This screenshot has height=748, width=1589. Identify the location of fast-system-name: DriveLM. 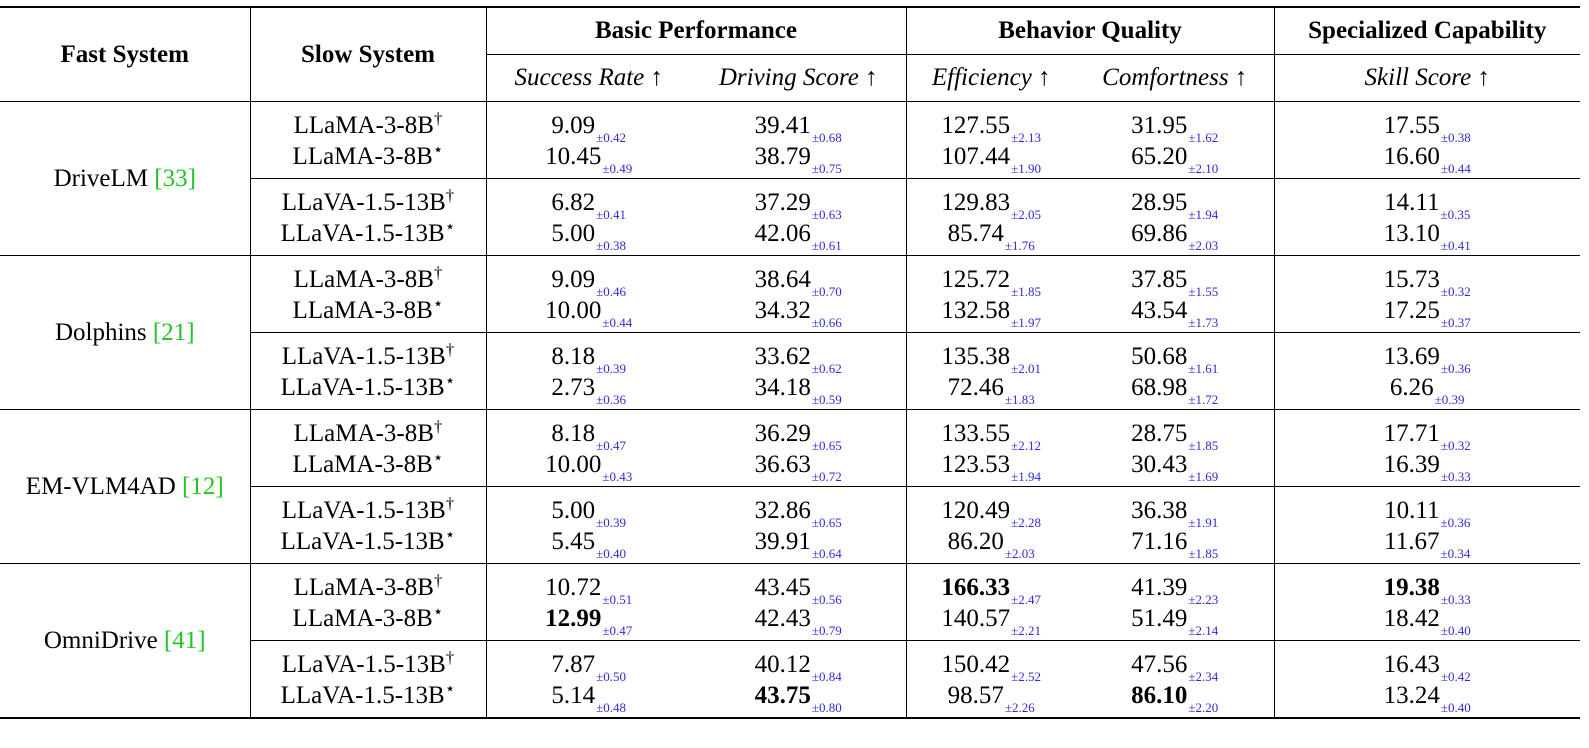
(100, 178).